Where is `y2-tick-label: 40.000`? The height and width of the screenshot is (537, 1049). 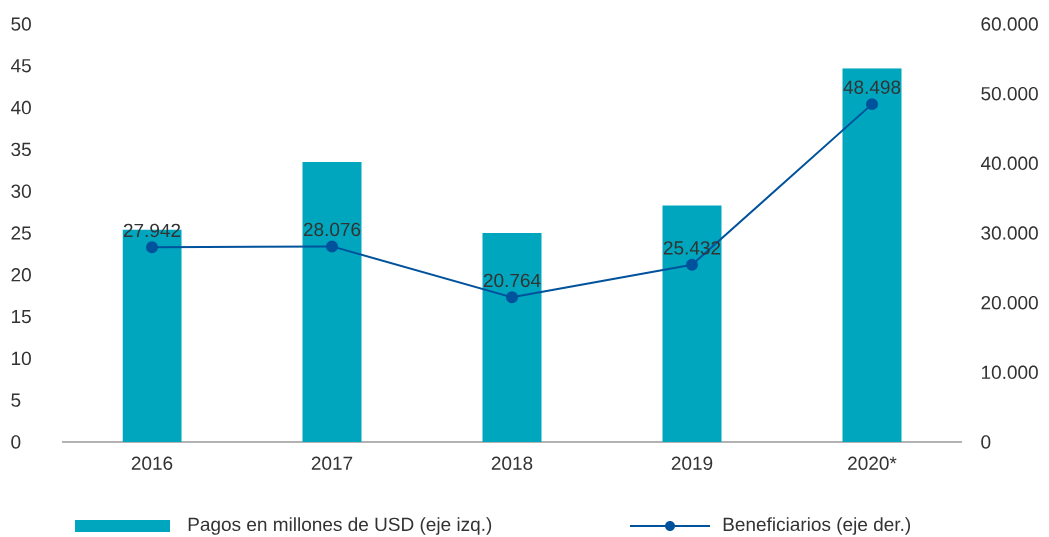 y2-tick-label: 40.000 is located at coordinates (1009, 163).